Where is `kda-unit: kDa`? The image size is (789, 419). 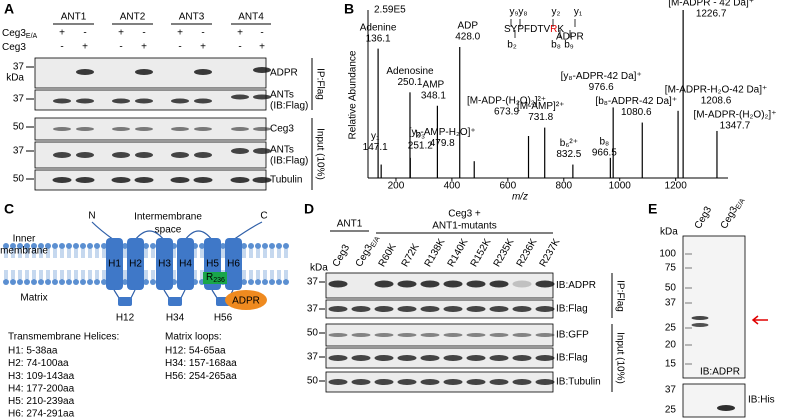
kda-unit: kDa is located at coordinates (319, 268).